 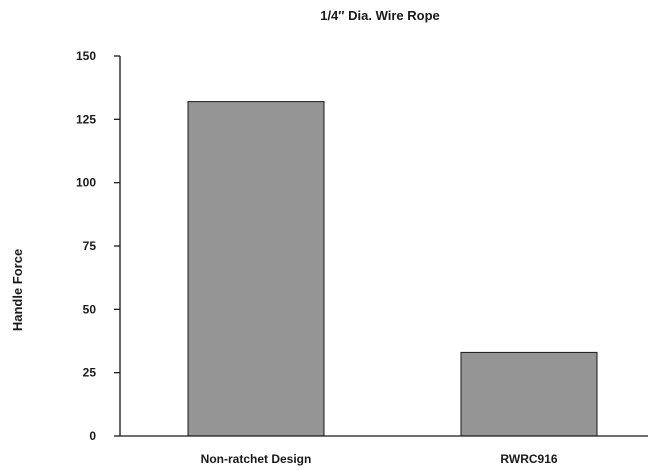 I want to click on y-tick-label: 150, so click(x=86, y=56).